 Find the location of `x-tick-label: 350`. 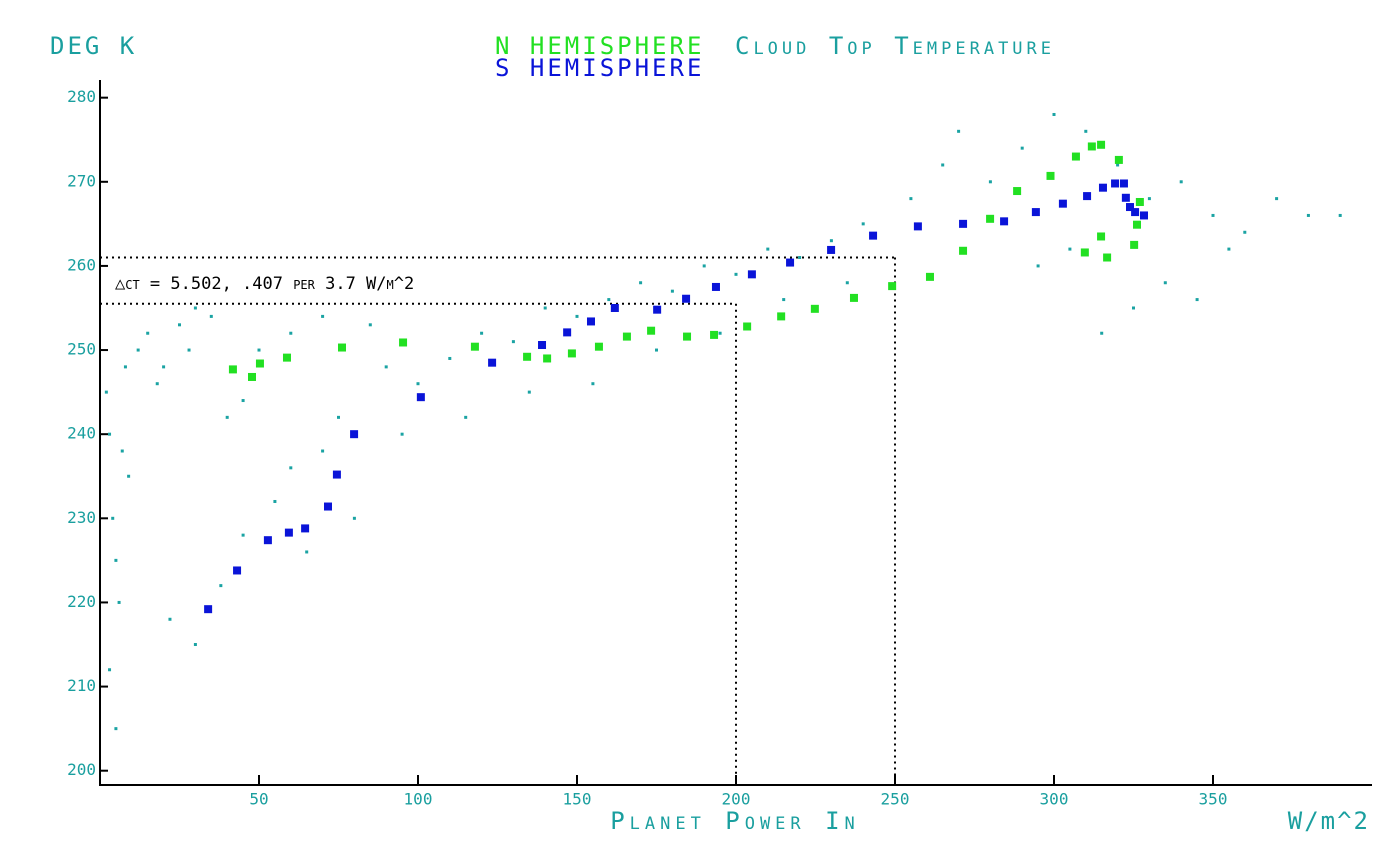

x-tick-label: 350 is located at coordinates (1213, 799).